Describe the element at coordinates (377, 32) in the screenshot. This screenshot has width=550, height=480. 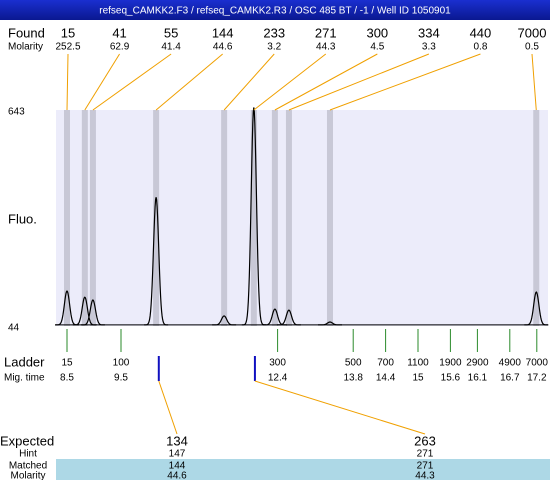
I see `found-size: 300` at that location.